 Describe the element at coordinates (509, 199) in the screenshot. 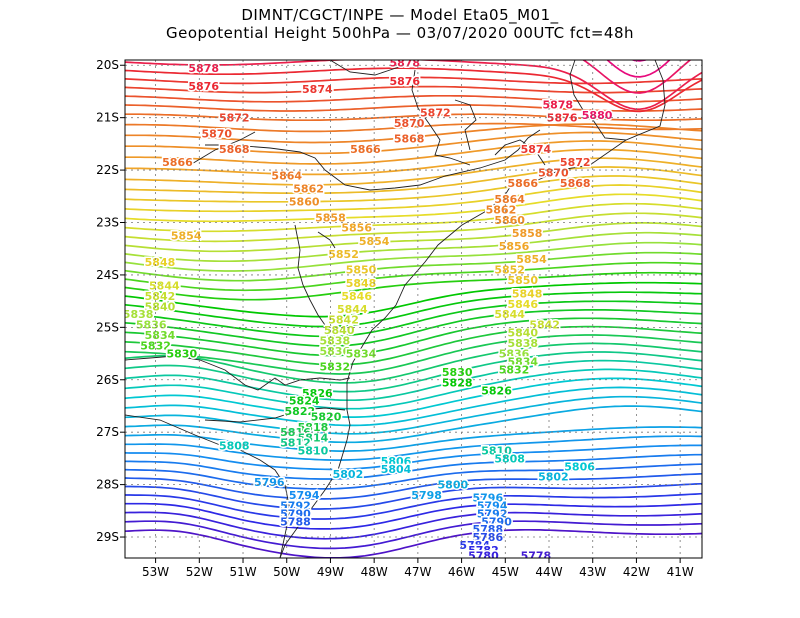

I see `contour-label: 5864` at that location.